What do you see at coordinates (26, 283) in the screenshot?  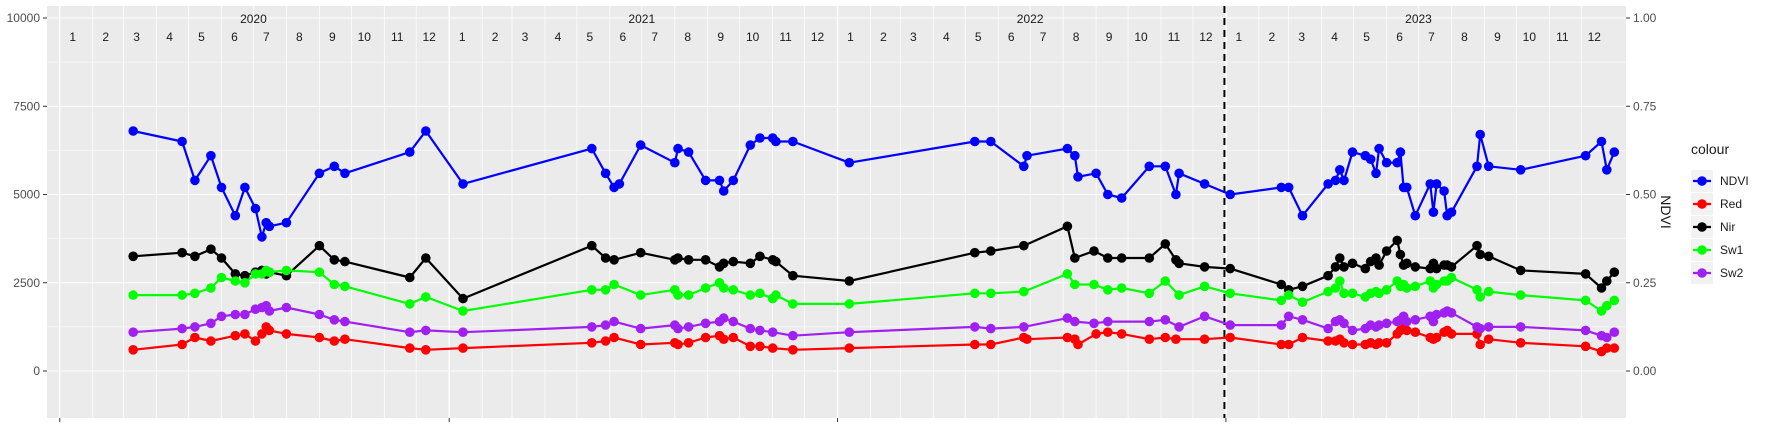 I see `left-y-tick-label: 2500` at bounding box center [26, 283].